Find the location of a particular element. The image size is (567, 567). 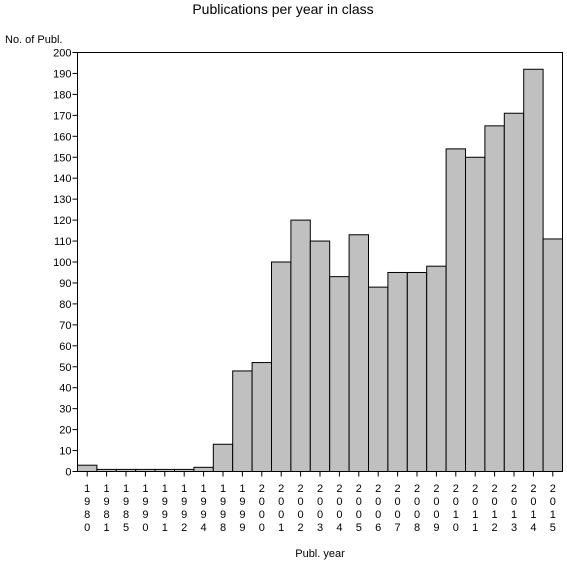

bar-2013 is located at coordinates (514, 292).